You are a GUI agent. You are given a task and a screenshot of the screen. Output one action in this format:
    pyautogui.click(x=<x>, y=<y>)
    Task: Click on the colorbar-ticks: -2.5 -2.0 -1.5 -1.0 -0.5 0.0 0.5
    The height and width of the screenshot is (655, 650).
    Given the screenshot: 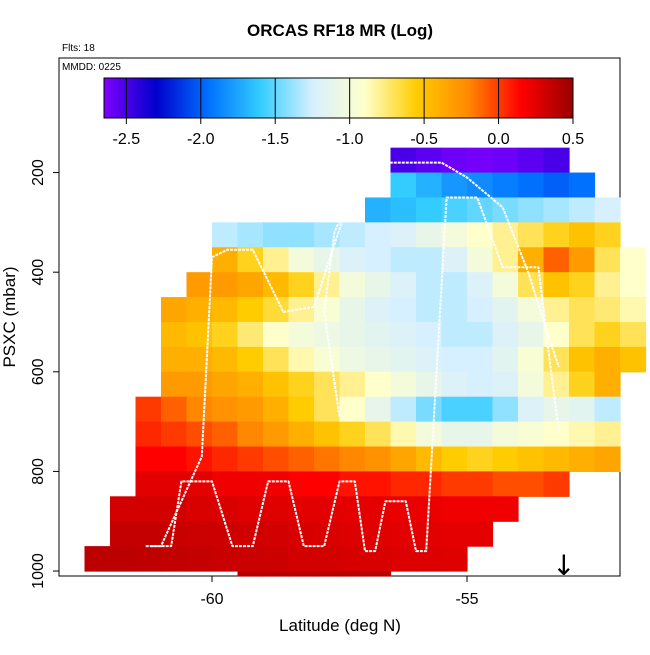 What is the action you would take?
    pyautogui.click(x=348, y=113)
    